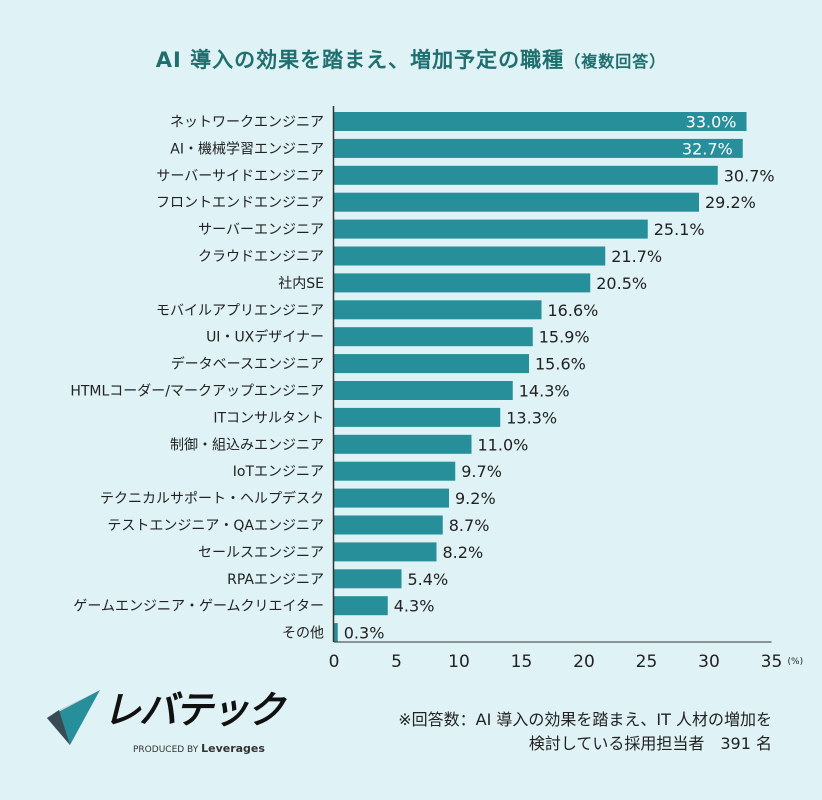  What do you see at coordinates (730, 202) in the screenshot?
I see `value-label: 29.2%` at bounding box center [730, 202].